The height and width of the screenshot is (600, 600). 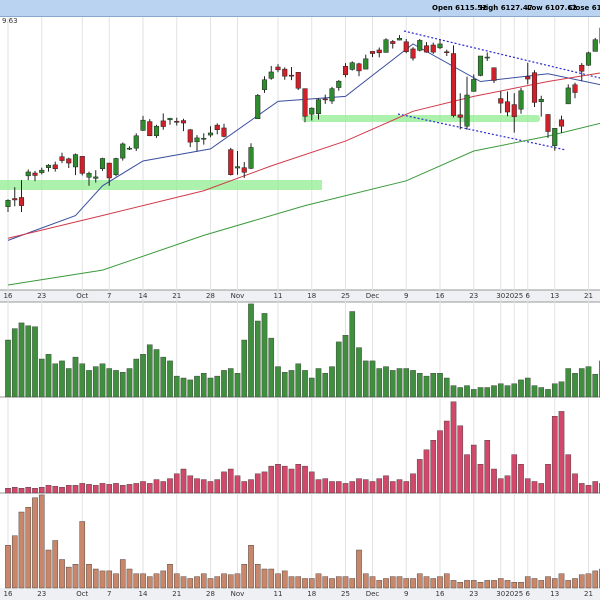 What do you see at coordinates (514, 296) in the screenshot?
I see `x-tick-label: 2025` at bounding box center [514, 296].